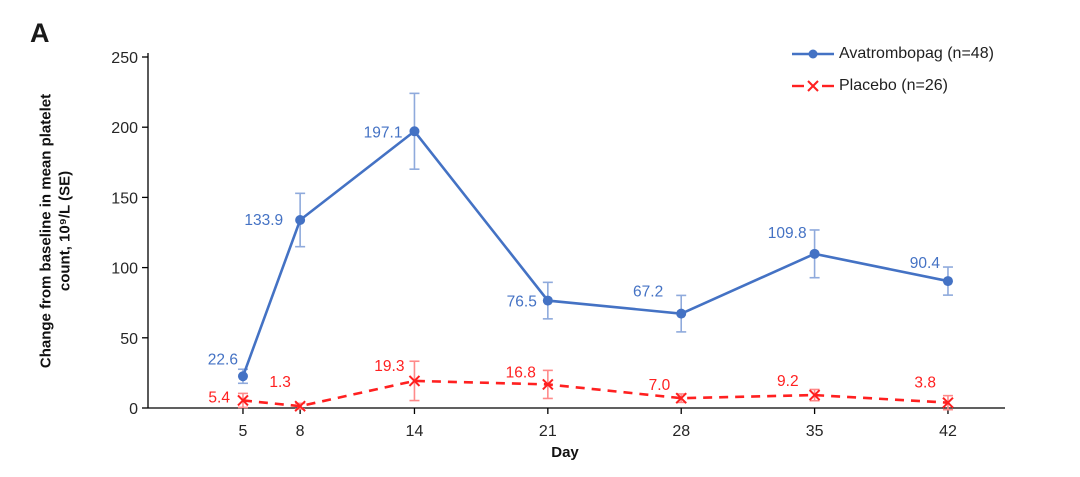  What do you see at coordinates (565, 452) in the screenshot?
I see `x-axis-title: Day` at bounding box center [565, 452].